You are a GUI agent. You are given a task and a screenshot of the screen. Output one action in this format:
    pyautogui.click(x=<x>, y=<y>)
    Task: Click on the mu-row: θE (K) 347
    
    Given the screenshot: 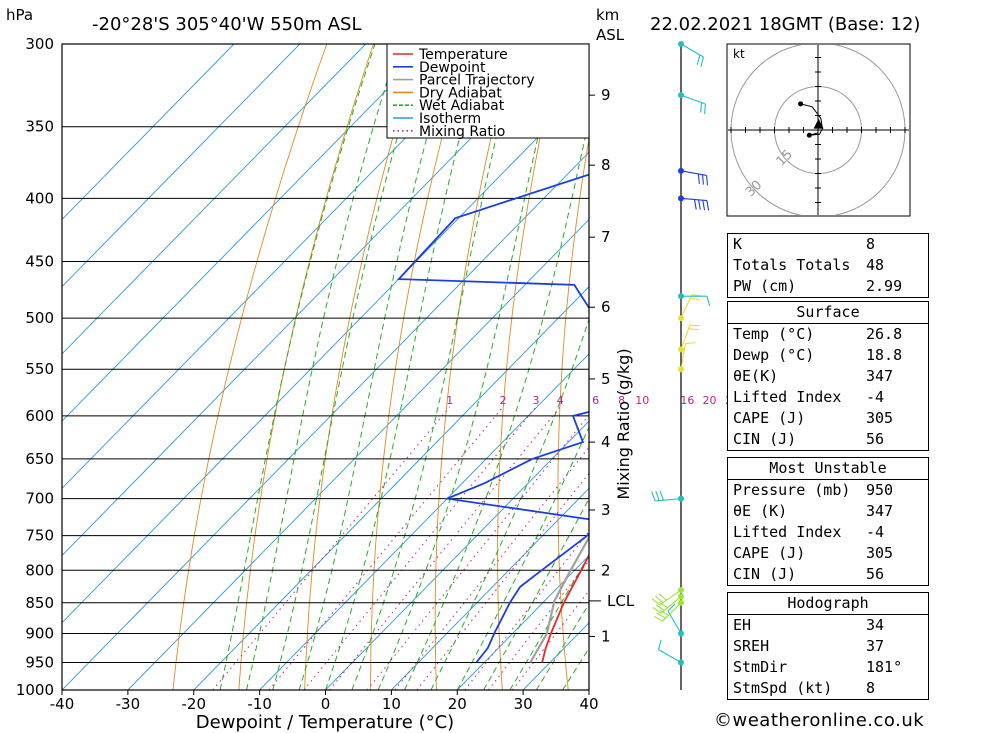 What is the action you would take?
    pyautogui.click(x=828, y=511)
    